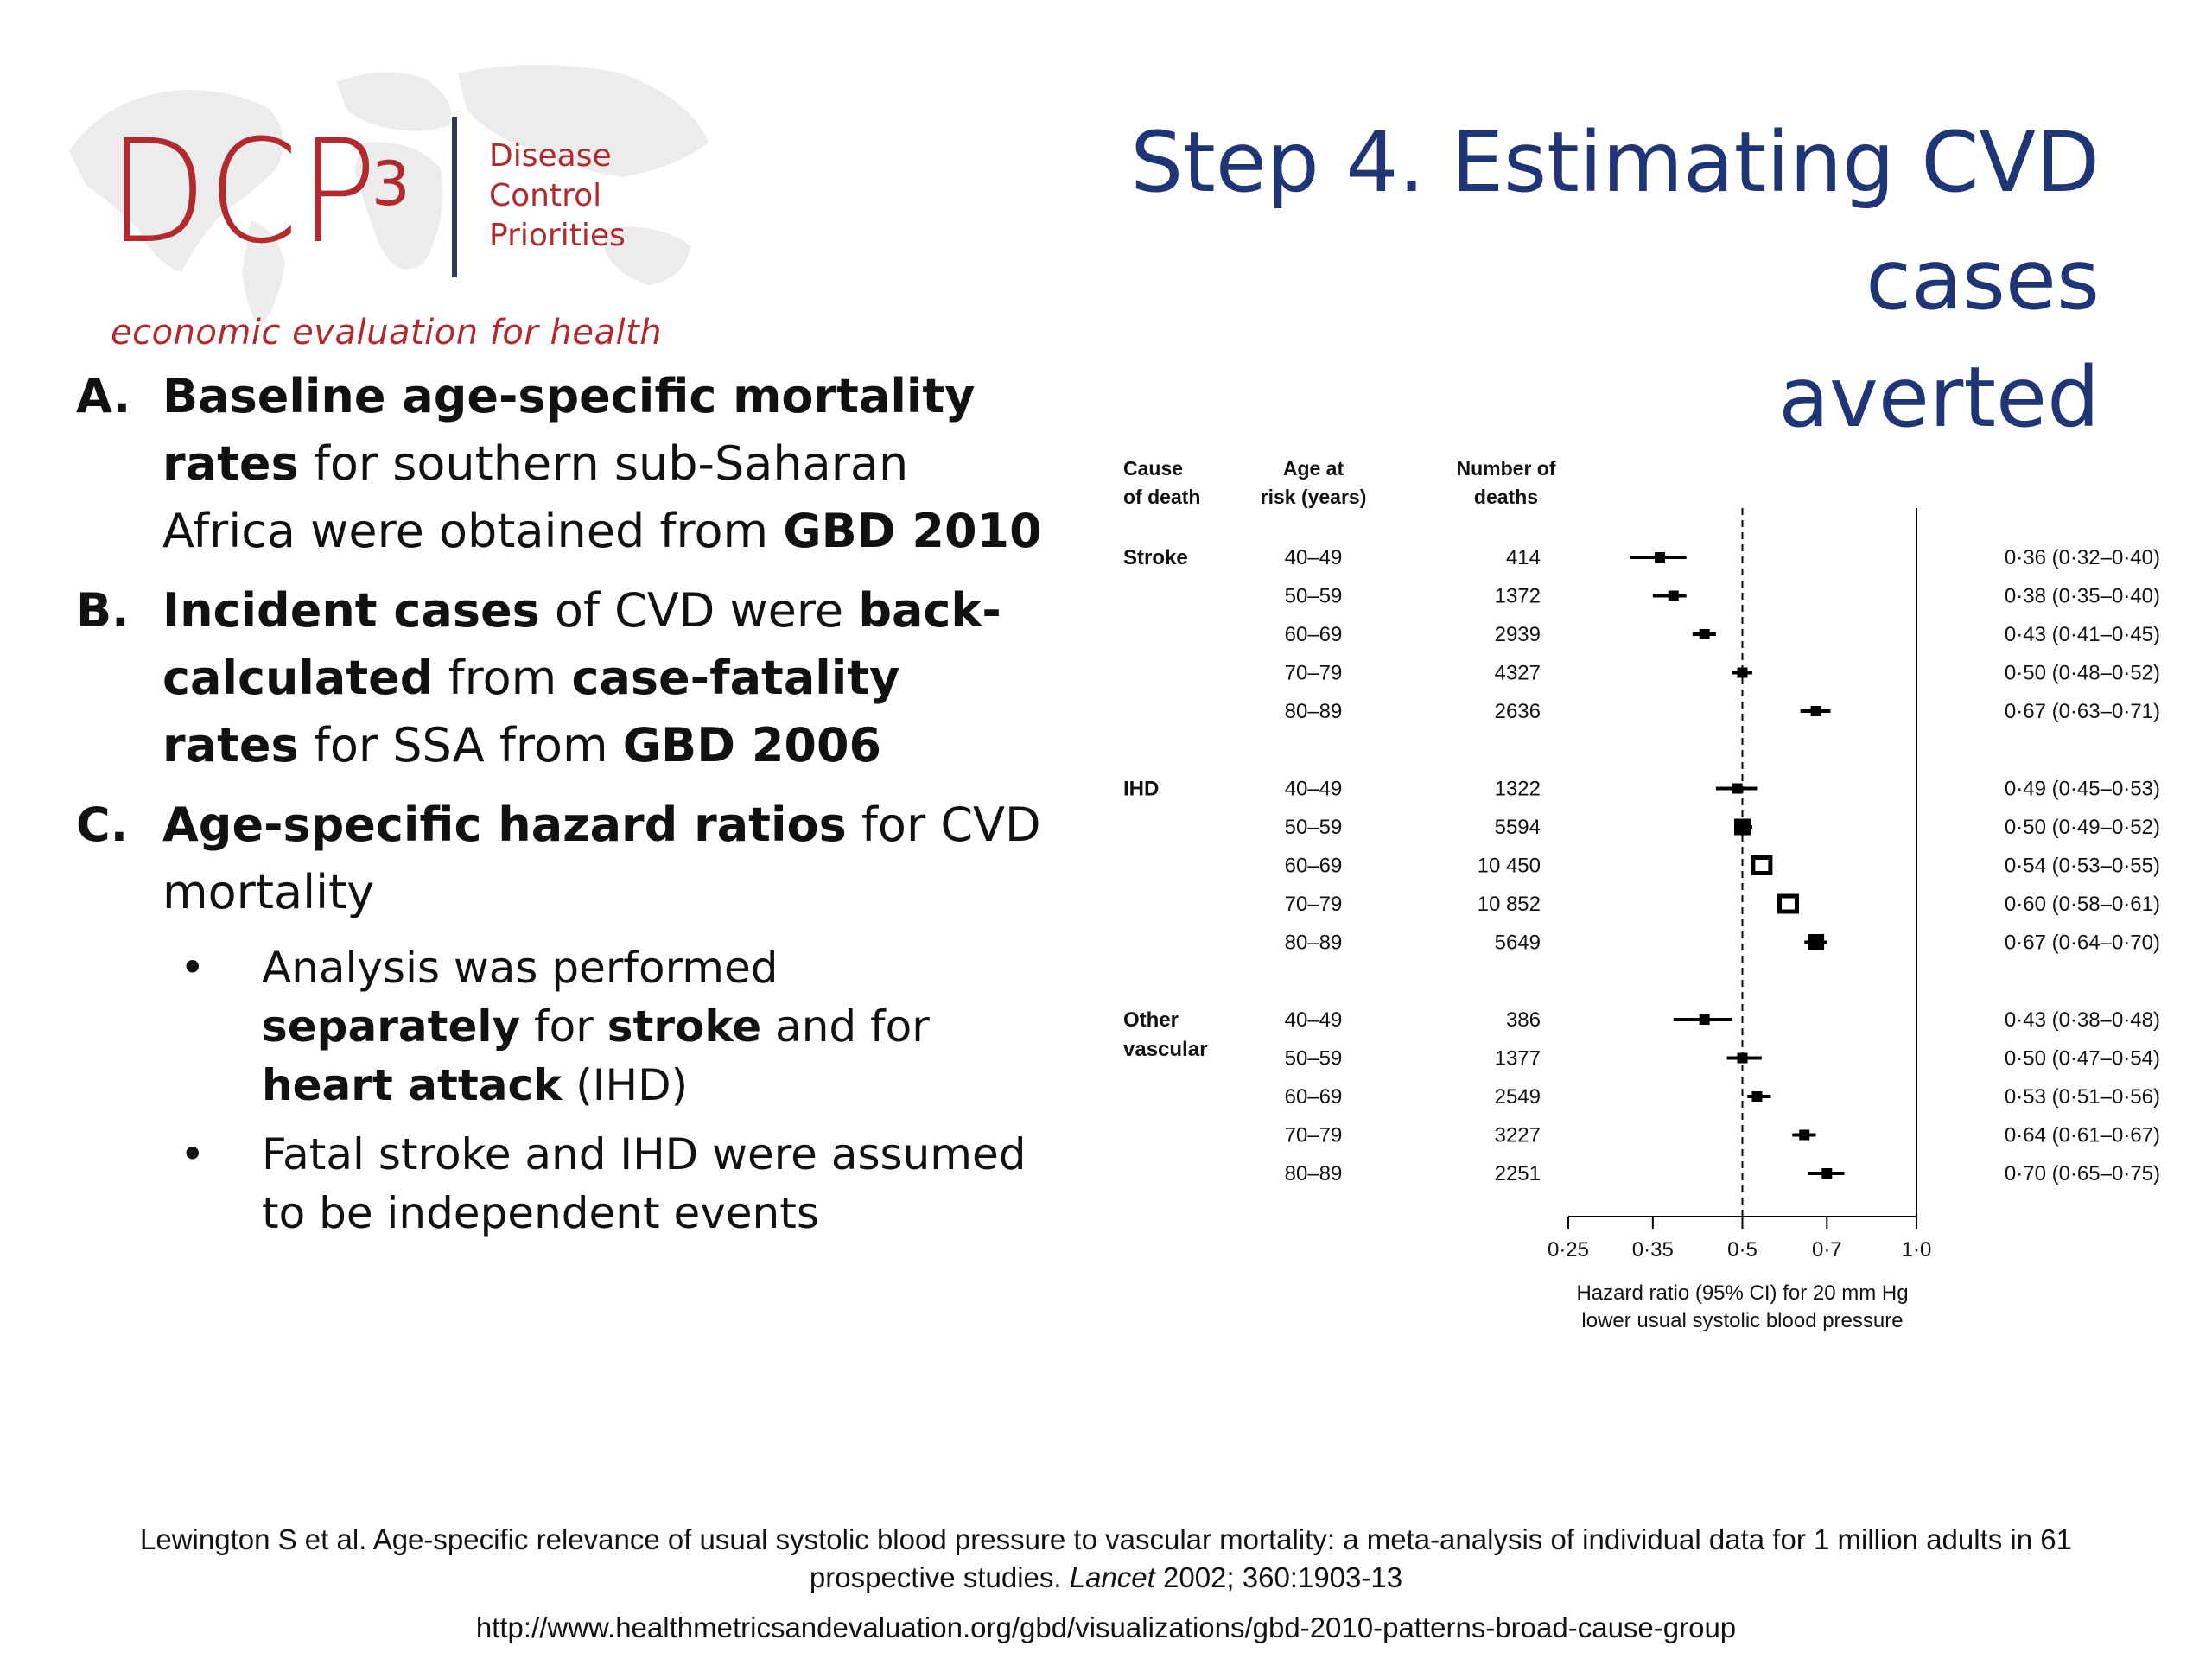 The image size is (2212, 1659). Describe the element at coordinates (569, 430) in the screenshot. I see `item-a-bold-1: Baseline age-specific mortality rates` at that location.